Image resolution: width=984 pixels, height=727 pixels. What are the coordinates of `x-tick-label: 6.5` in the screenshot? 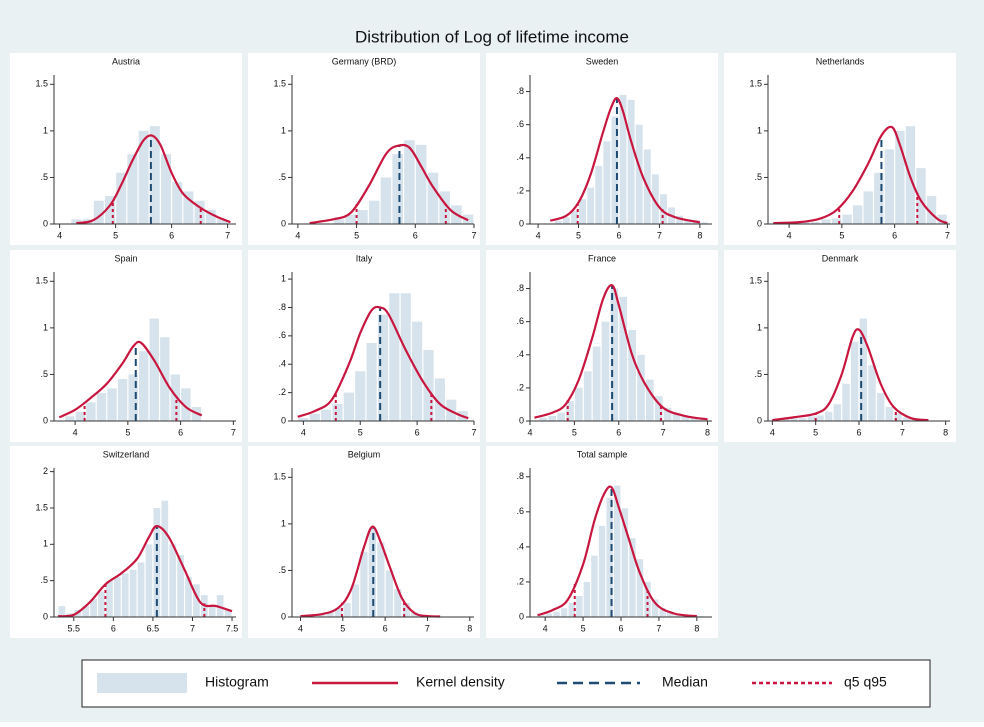 It's located at (153, 628).